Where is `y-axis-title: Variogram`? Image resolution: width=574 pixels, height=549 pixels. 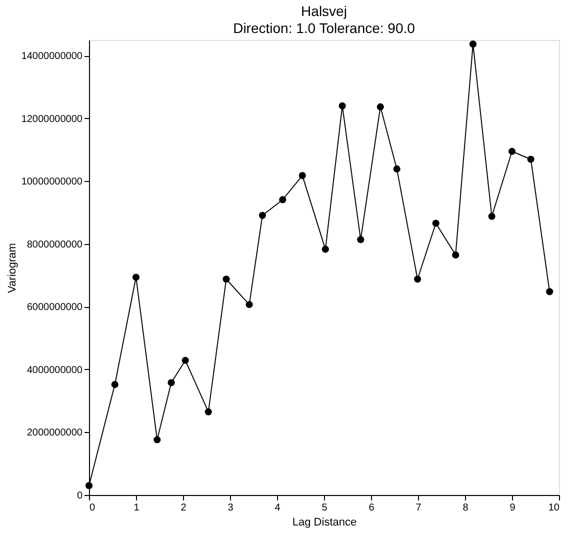
y-axis-title: Variogram is located at coordinates (12, 268).